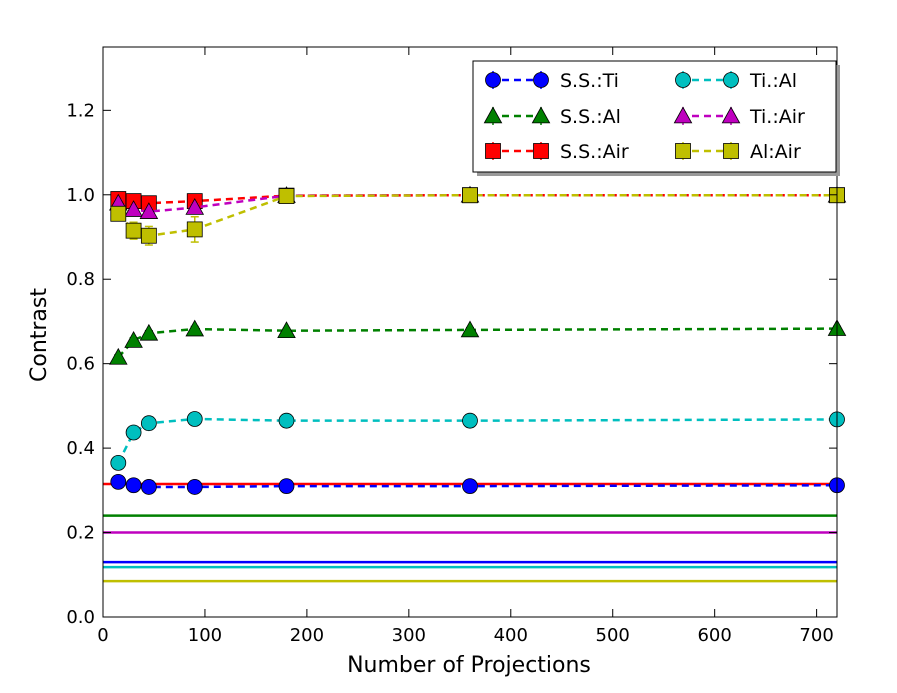 The width and height of the screenshot is (897, 693). I want to click on x-tick-label: 500, so click(613, 635).